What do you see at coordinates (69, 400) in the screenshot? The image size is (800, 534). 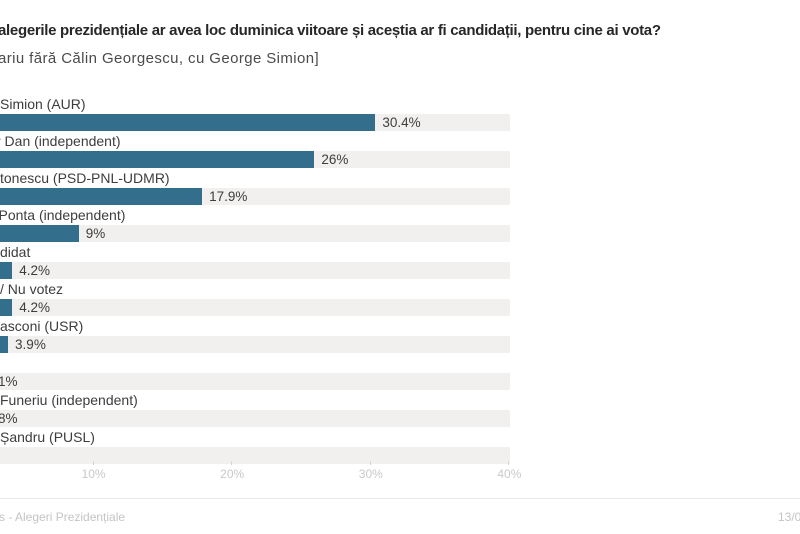 I see `candidate-label: Funeriu (independent)` at bounding box center [69, 400].